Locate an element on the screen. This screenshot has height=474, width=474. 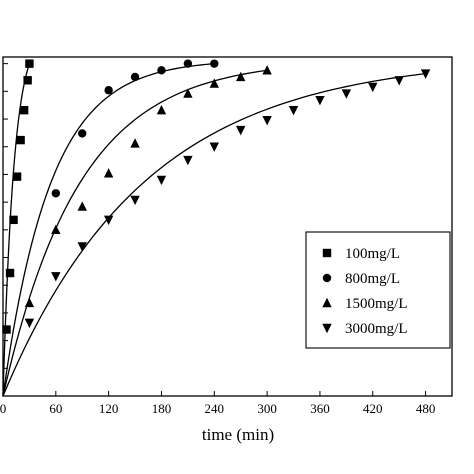
x-axis-label: time (min) is located at coordinates (238, 434).